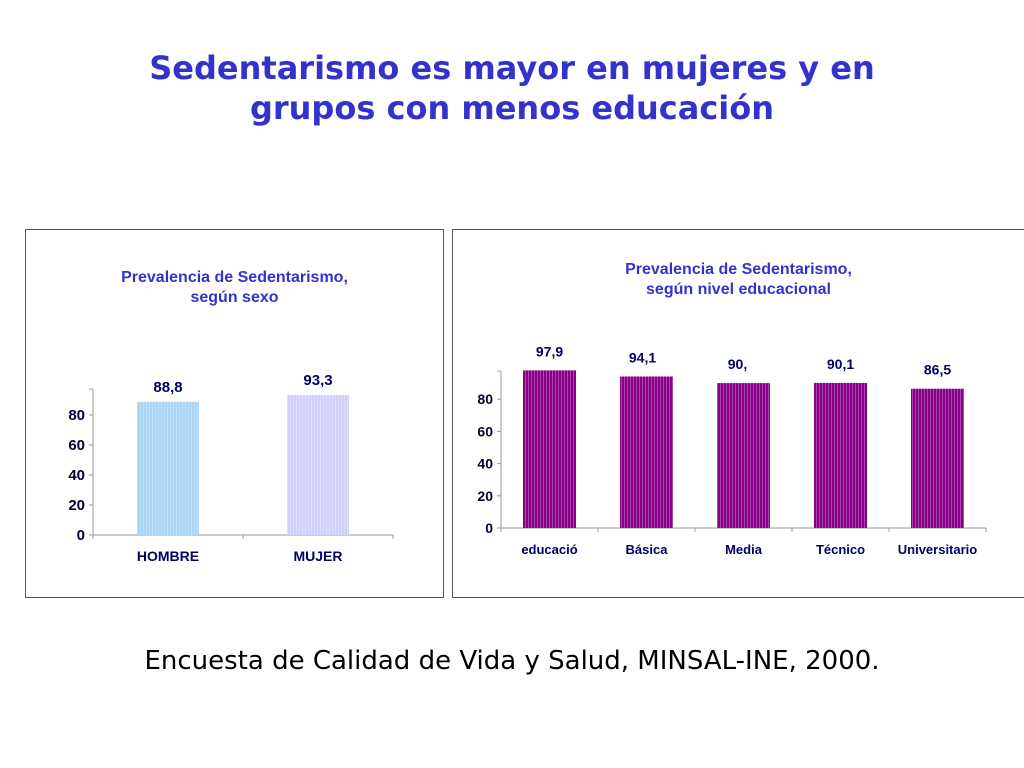 This screenshot has width=1024, height=768. What do you see at coordinates (317, 380) in the screenshot?
I see `data-label: 93,3` at bounding box center [317, 380].